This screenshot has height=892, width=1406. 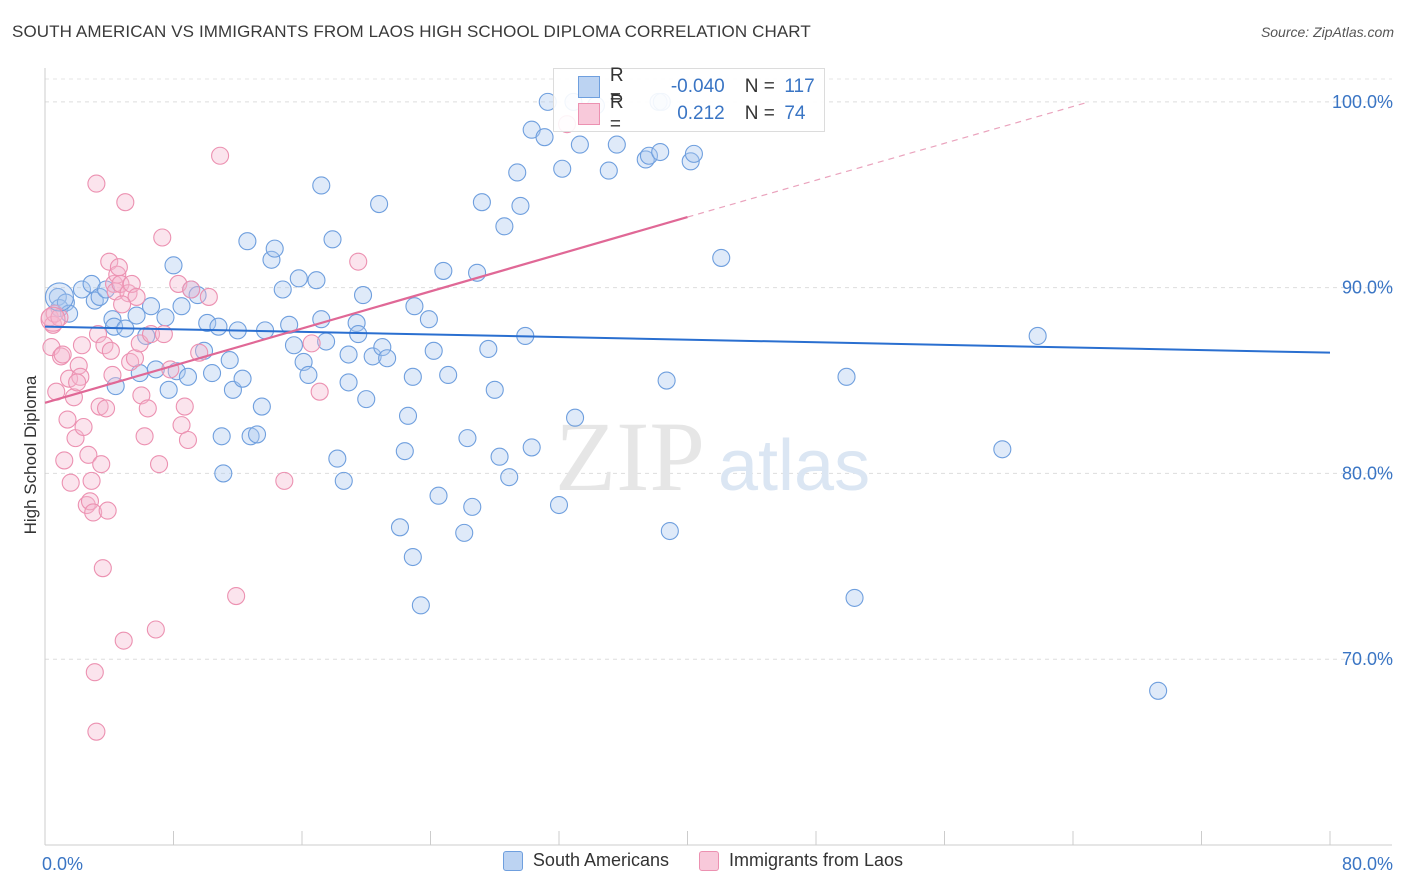 What do you see at coordinates (616, 86) in the screenshot?
I see `blue-r-label: R =` at bounding box center [616, 86].